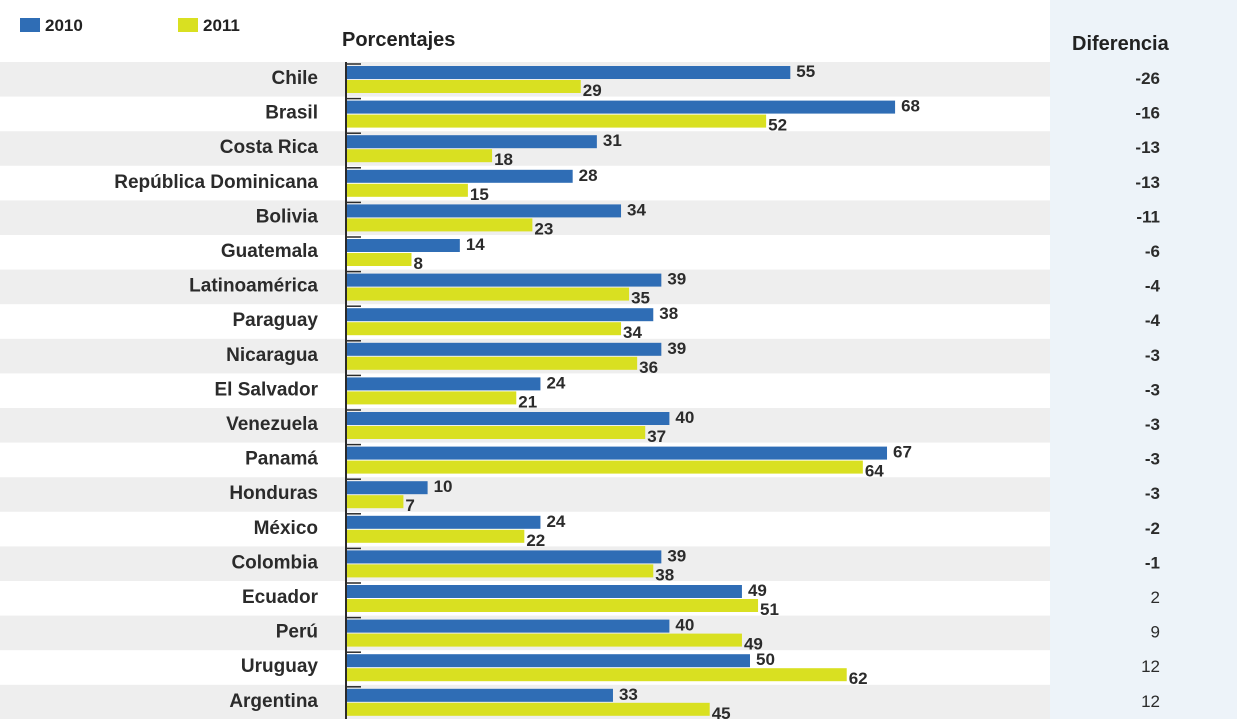 The image size is (1237, 719). Describe the element at coordinates (1152, 389) in the screenshot. I see `difference-value-el-salvador: -3` at that location.